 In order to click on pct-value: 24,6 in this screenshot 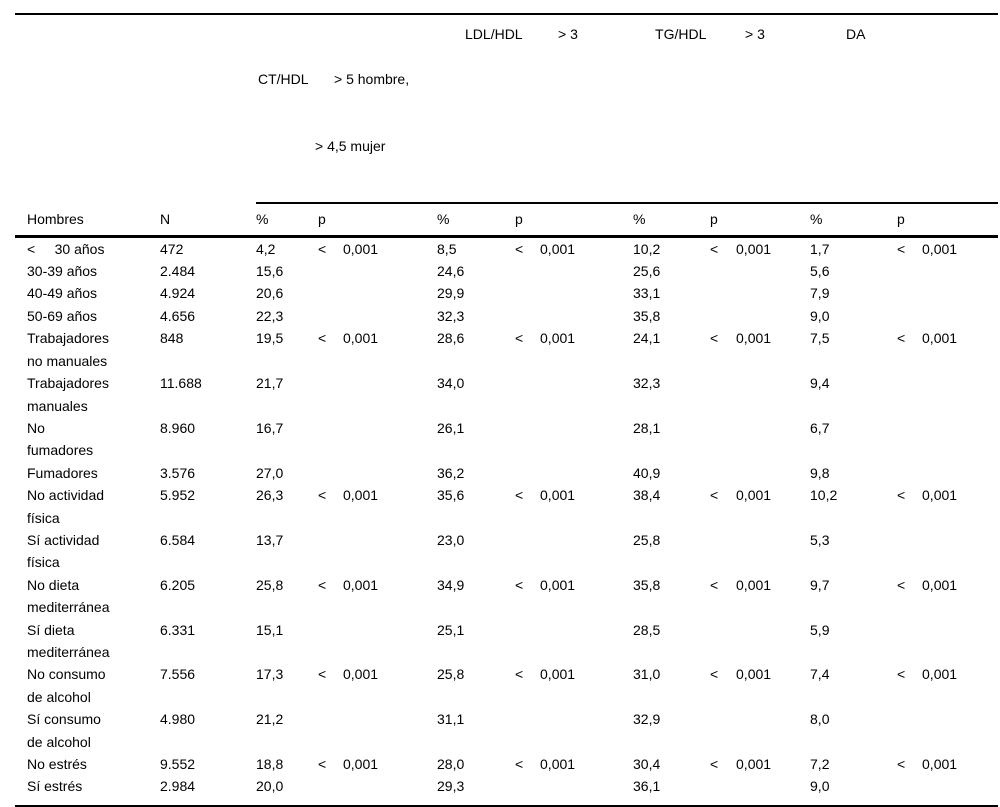, I will do `click(451, 271)`.